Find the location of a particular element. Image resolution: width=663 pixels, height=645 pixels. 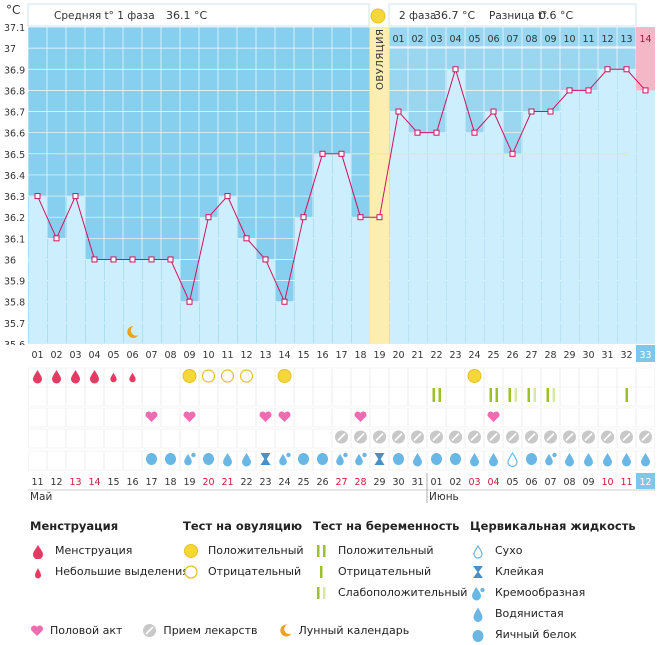

pill-icon is located at coordinates (150, 630).